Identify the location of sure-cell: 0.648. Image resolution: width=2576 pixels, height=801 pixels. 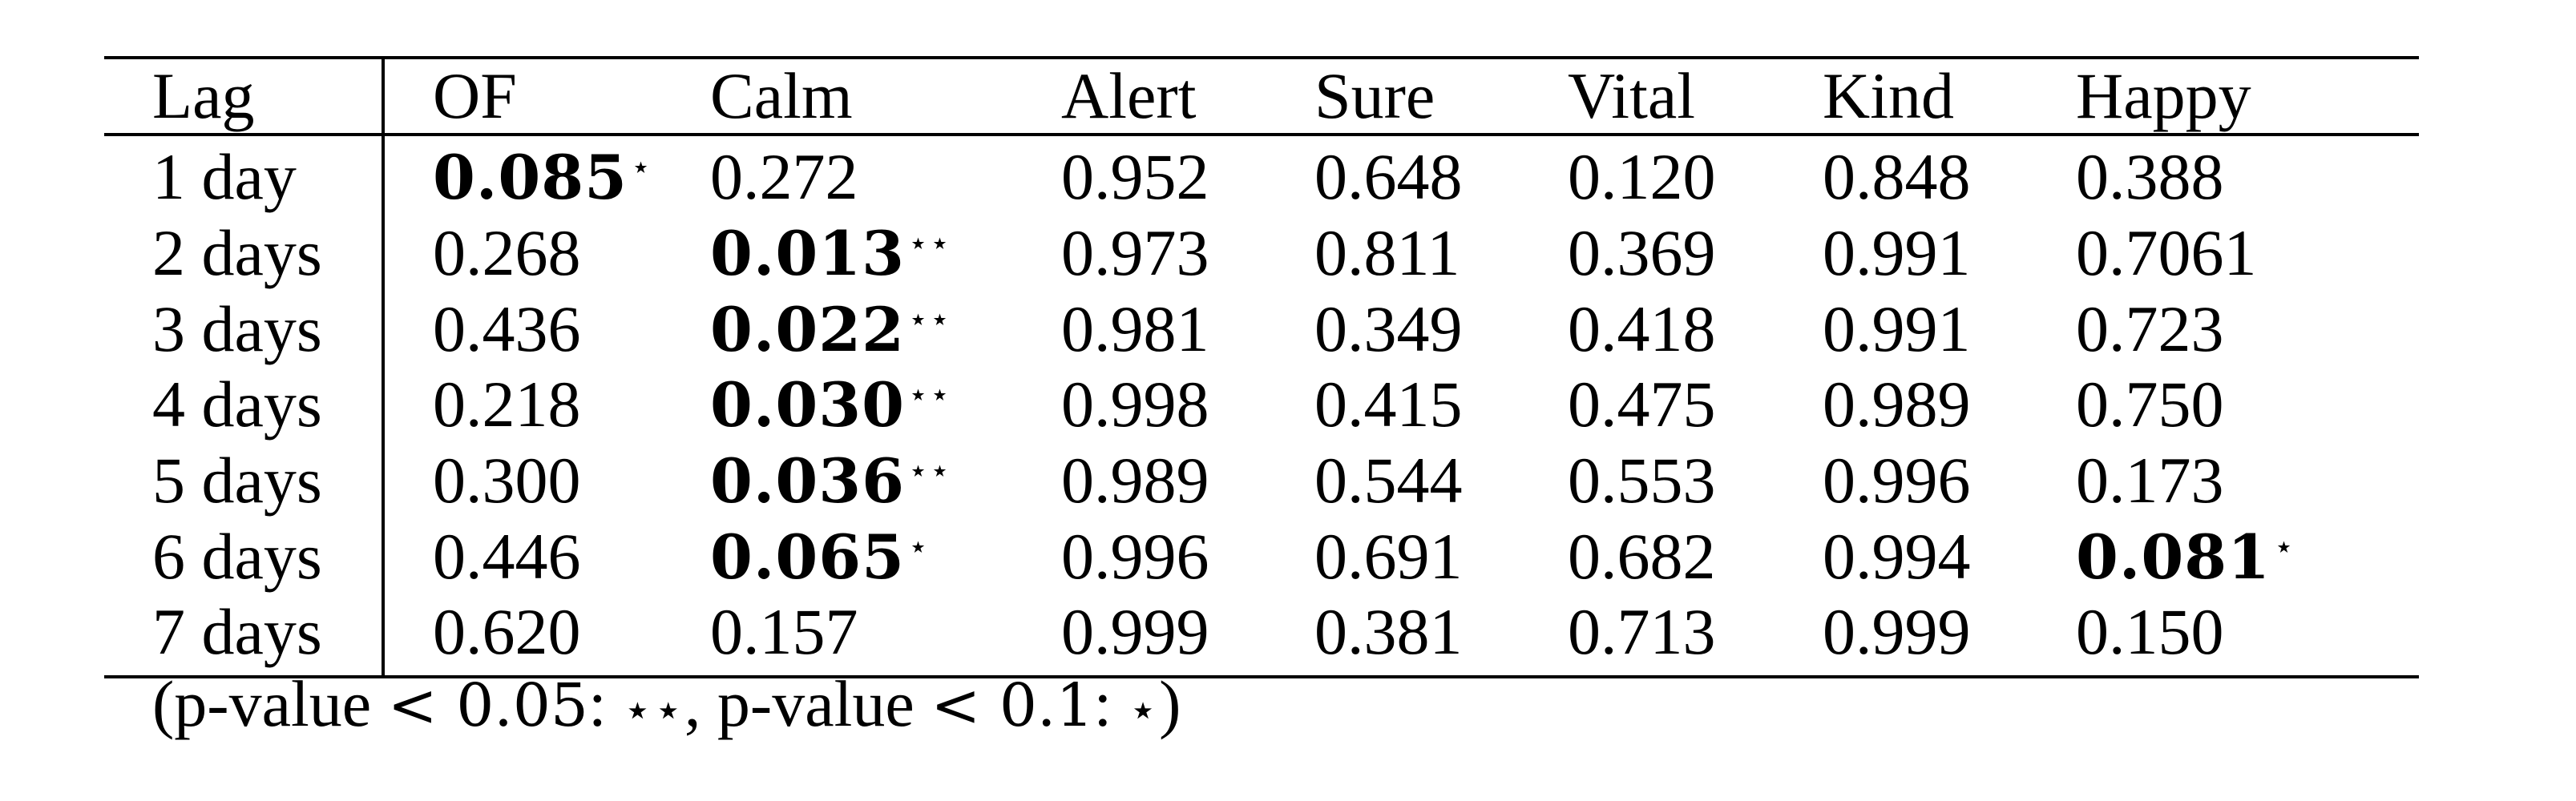
(1441, 175).